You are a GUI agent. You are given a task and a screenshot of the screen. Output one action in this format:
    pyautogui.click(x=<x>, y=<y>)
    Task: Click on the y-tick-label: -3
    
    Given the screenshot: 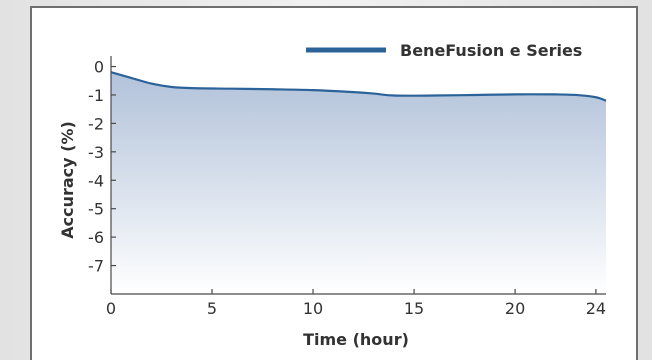 What is the action you would take?
    pyautogui.click(x=96, y=152)
    